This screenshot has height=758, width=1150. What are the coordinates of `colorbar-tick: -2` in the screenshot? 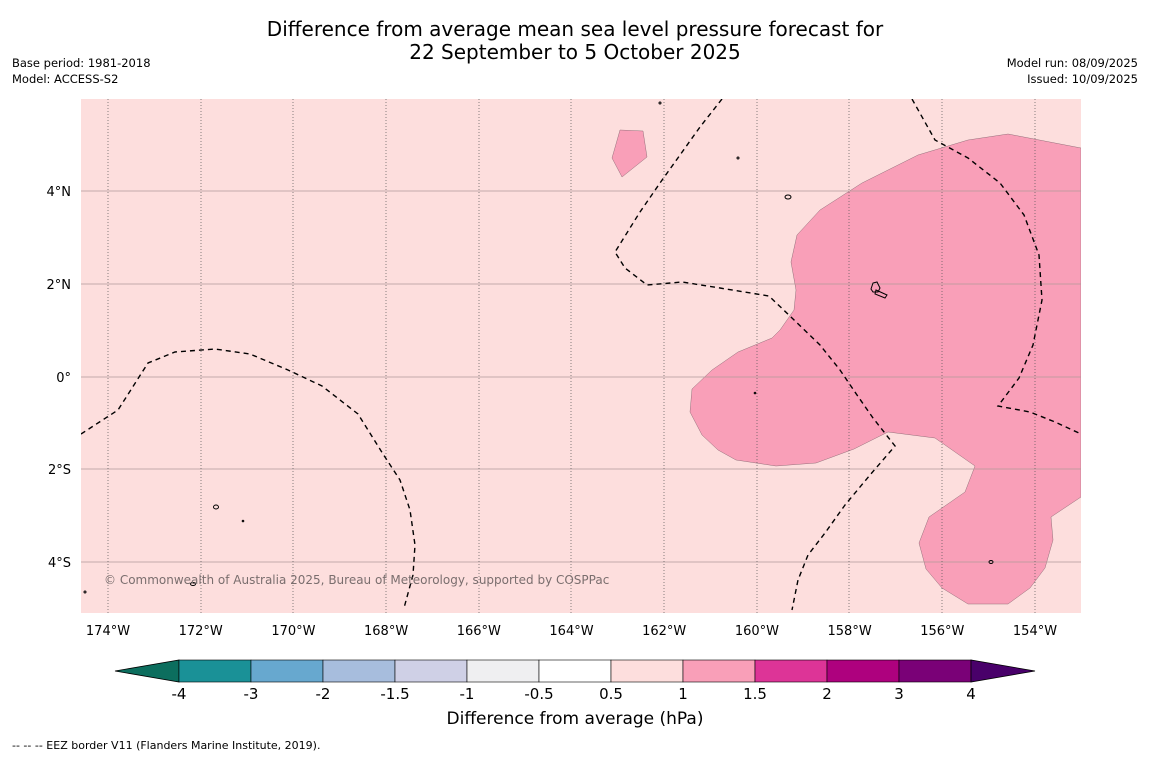 It's located at (323, 694).